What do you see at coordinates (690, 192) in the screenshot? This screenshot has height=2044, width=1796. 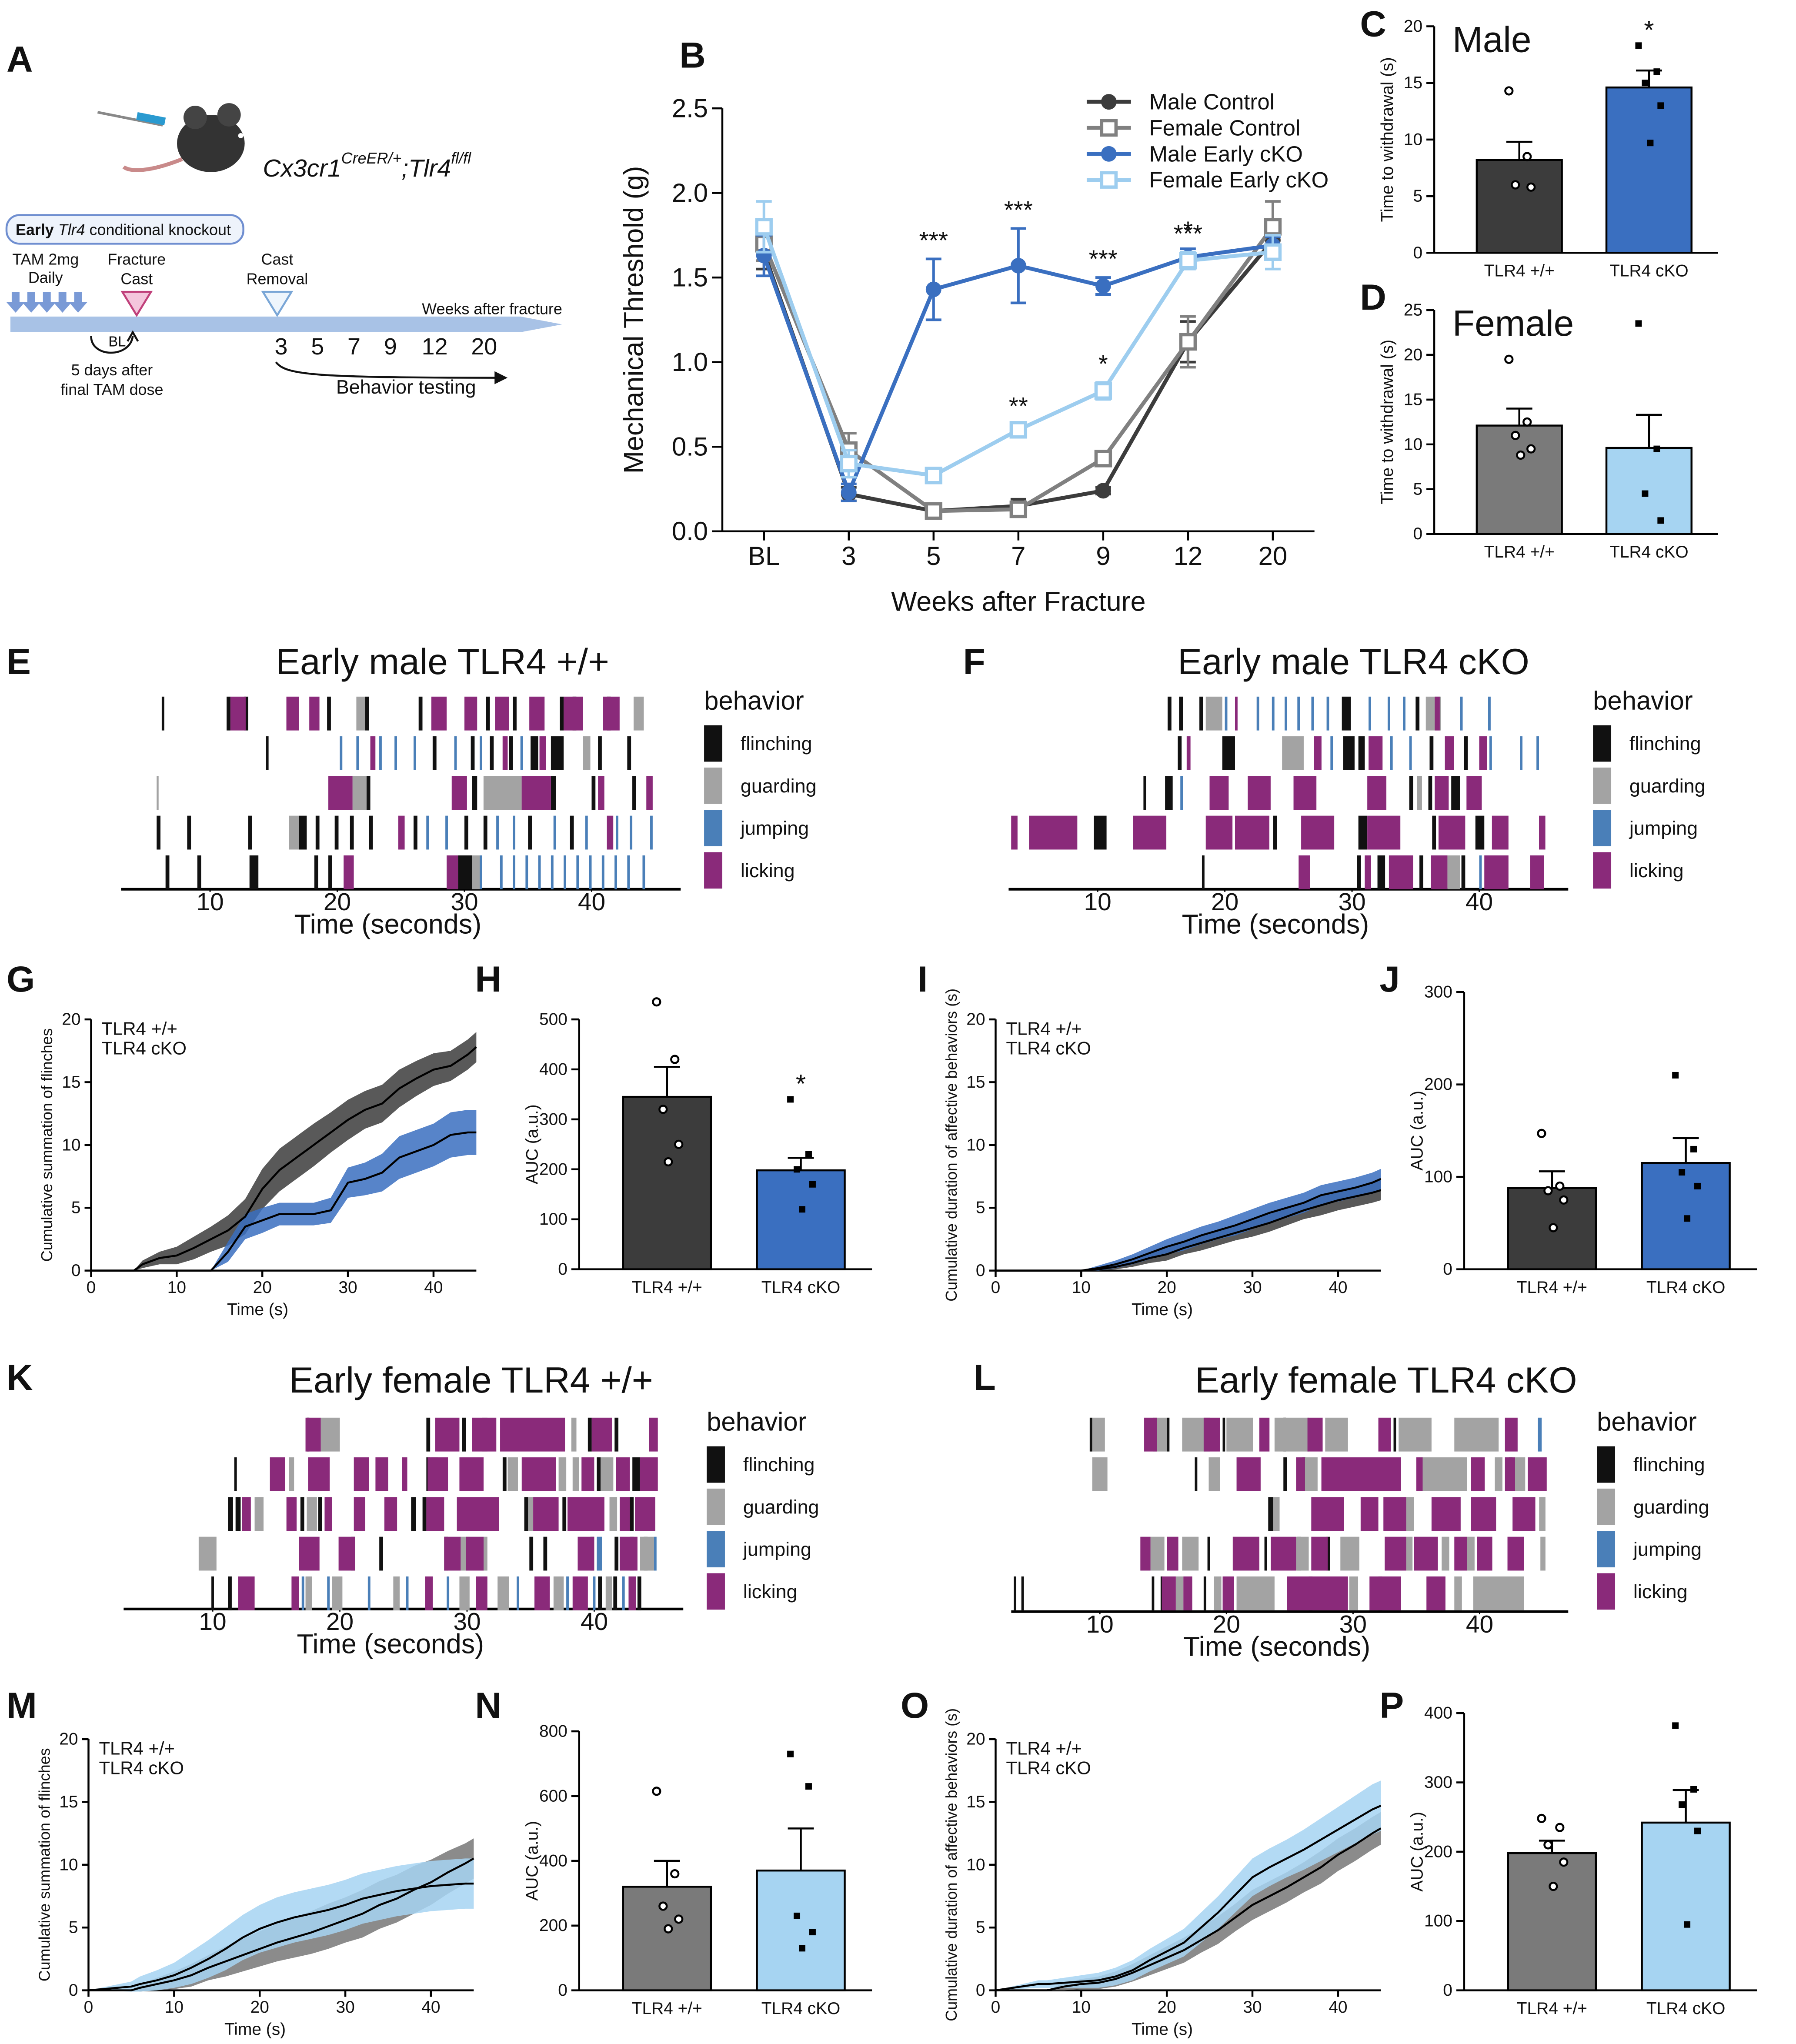 I see `y-tick-label: 2.0` at bounding box center [690, 192].